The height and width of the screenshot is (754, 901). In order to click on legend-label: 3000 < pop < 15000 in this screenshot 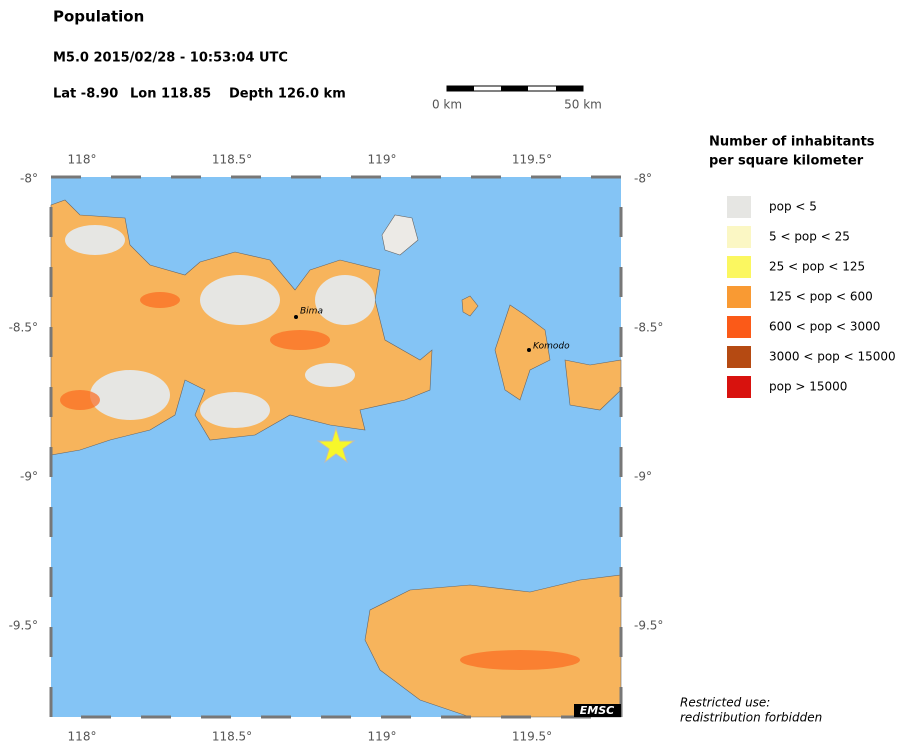, I will do `click(832, 357)`.